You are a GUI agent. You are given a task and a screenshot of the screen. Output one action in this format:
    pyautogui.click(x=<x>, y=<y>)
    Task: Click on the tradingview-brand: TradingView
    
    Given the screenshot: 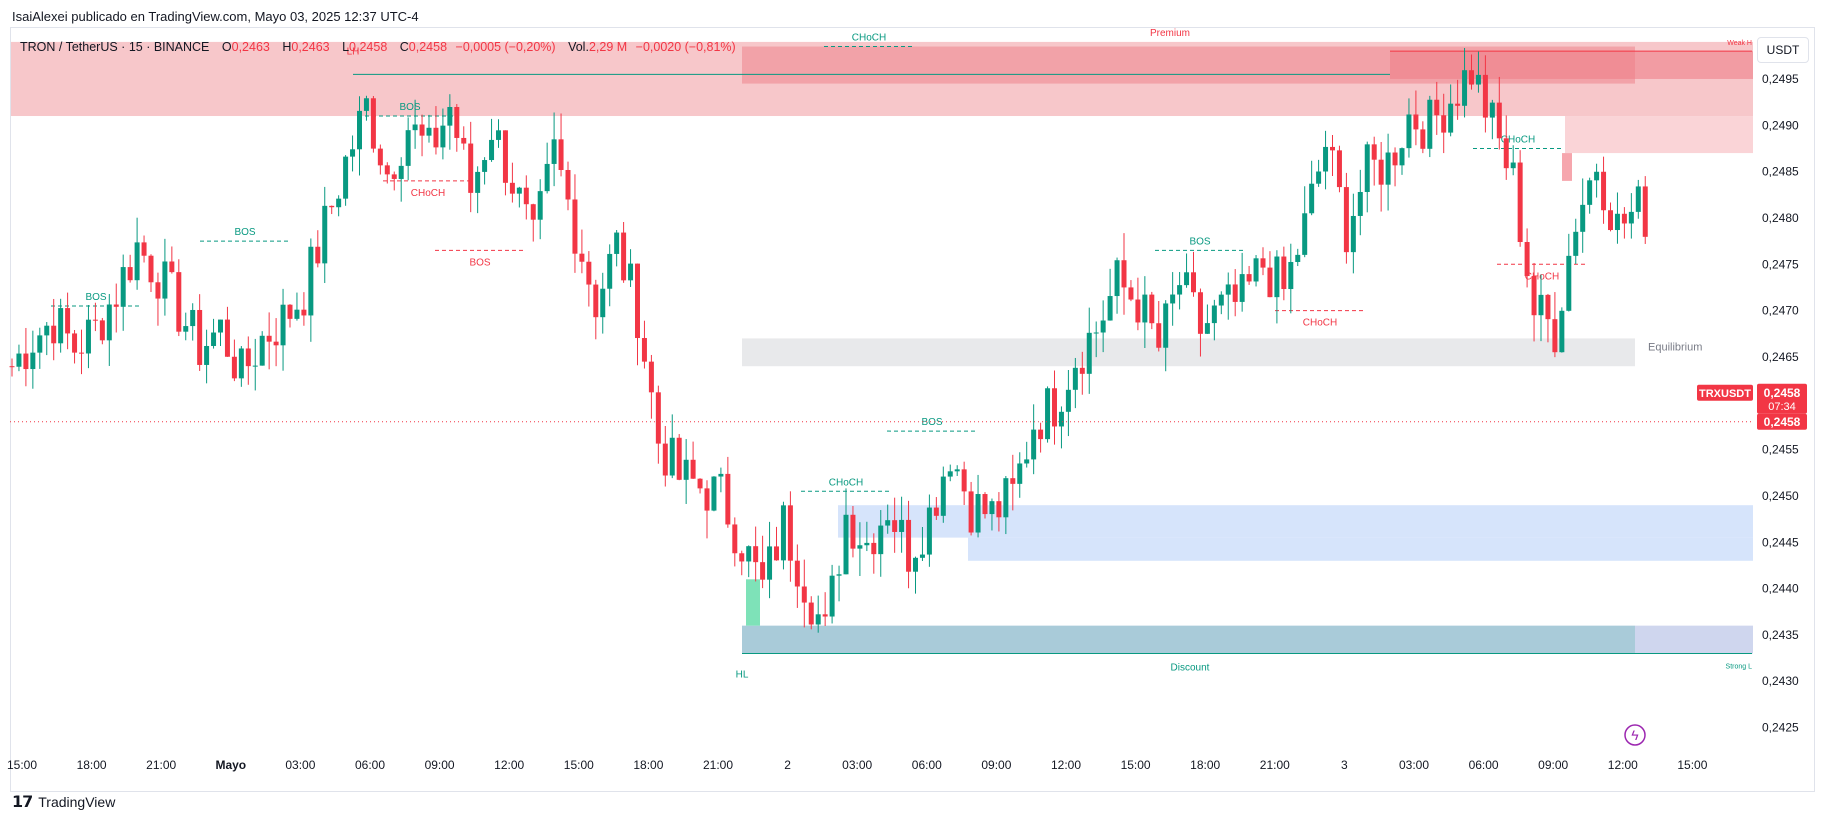 What is the action you would take?
    pyautogui.click(x=77, y=802)
    